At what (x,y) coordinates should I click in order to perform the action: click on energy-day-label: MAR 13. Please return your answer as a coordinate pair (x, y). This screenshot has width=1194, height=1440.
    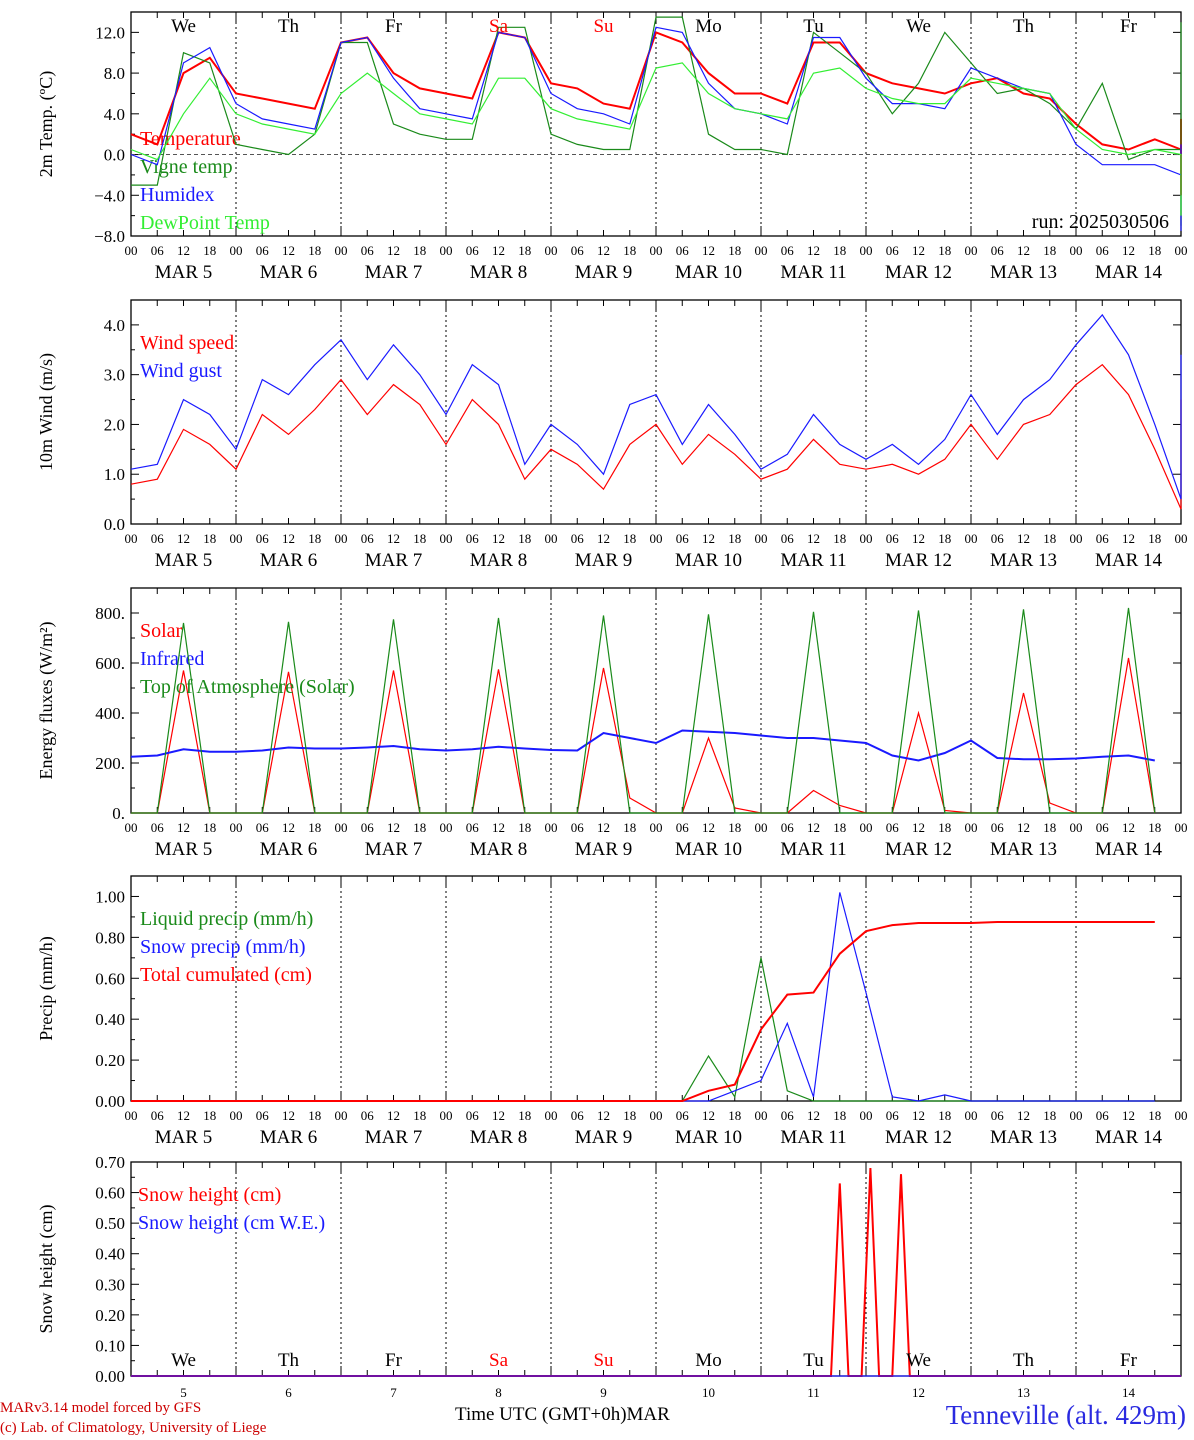
    Looking at the image, I should click on (1023, 849).